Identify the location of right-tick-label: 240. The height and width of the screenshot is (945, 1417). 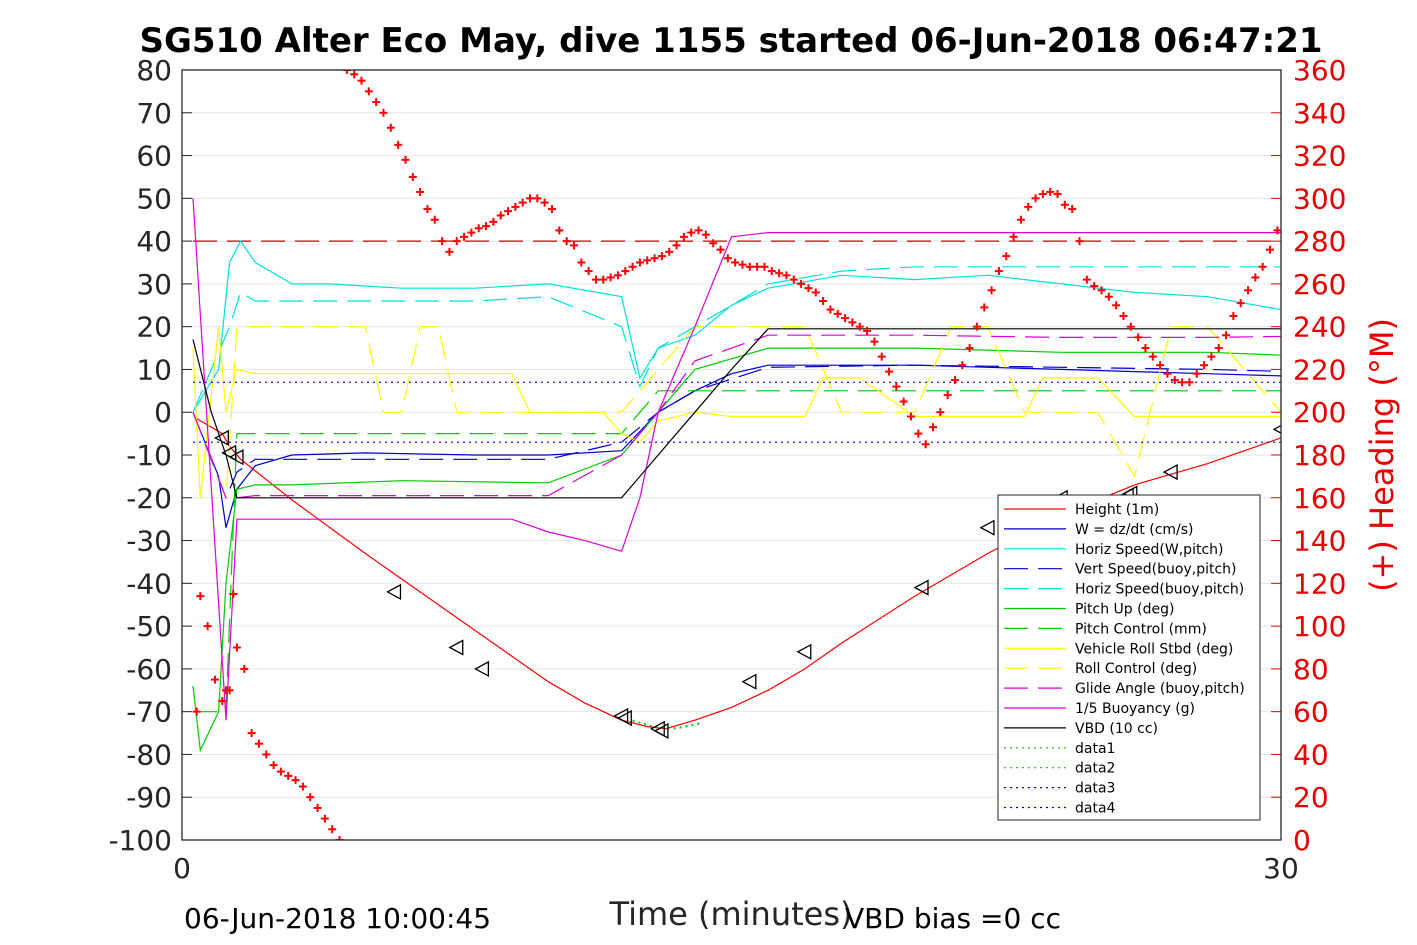
(1319, 327).